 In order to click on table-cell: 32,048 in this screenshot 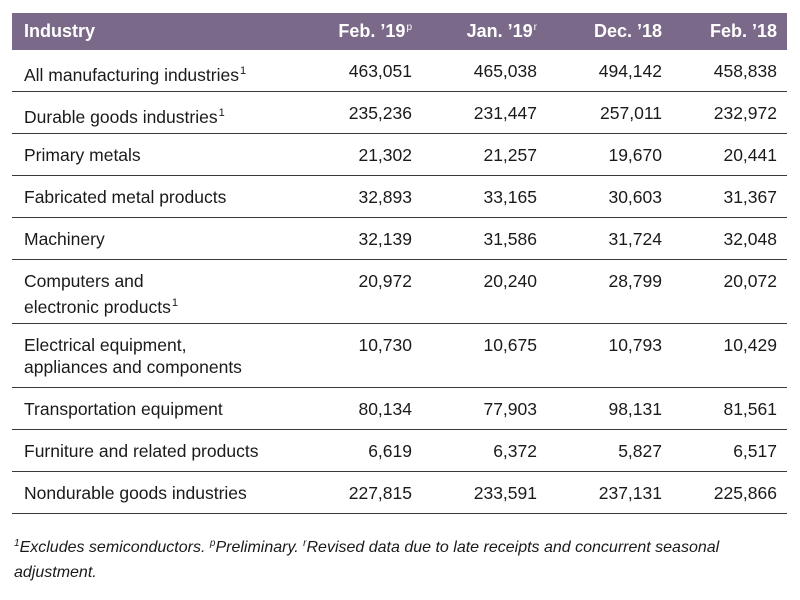, I will do `click(729, 238)`.